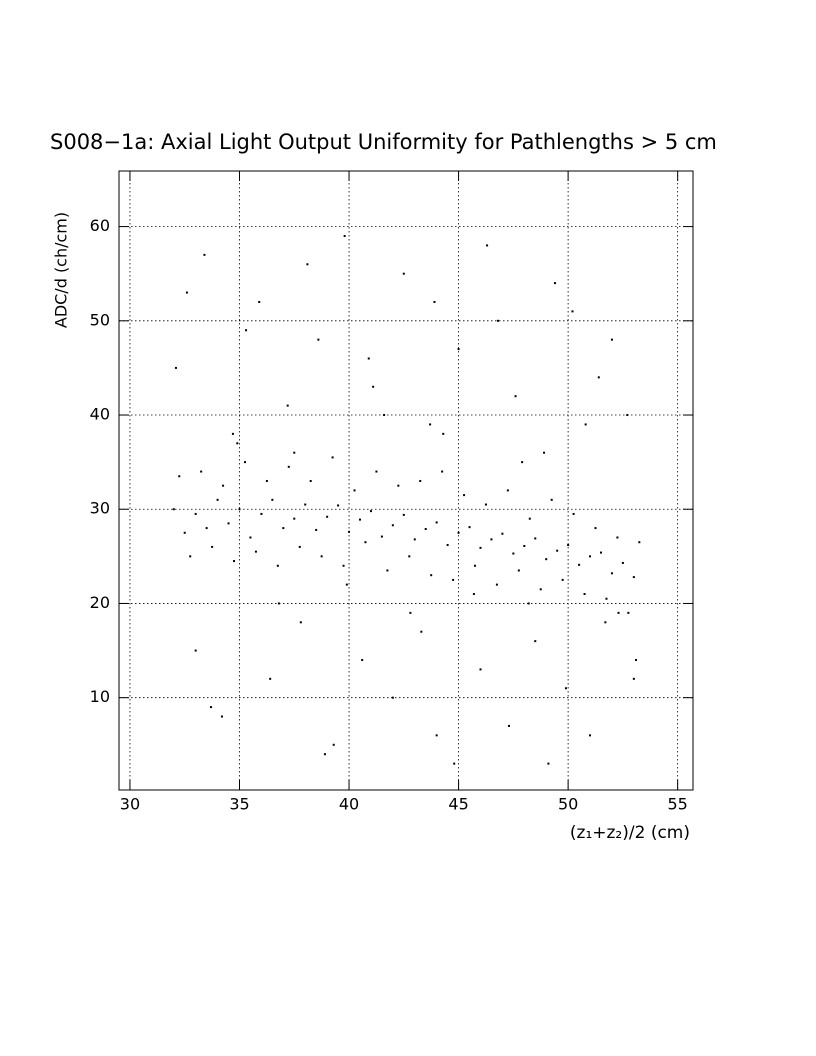 The image size is (816, 1056). What do you see at coordinates (239, 804) in the screenshot?
I see `x-tick-label: 35` at bounding box center [239, 804].